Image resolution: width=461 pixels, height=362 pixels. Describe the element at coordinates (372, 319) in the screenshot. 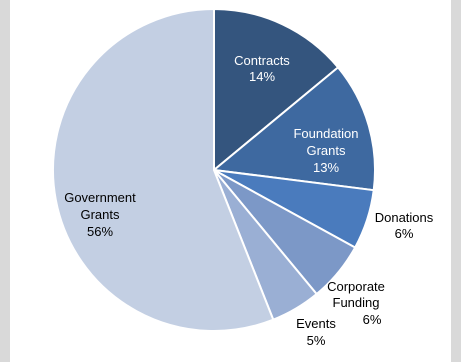

I see `slice-value-corporate-funding: 6%` at that location.